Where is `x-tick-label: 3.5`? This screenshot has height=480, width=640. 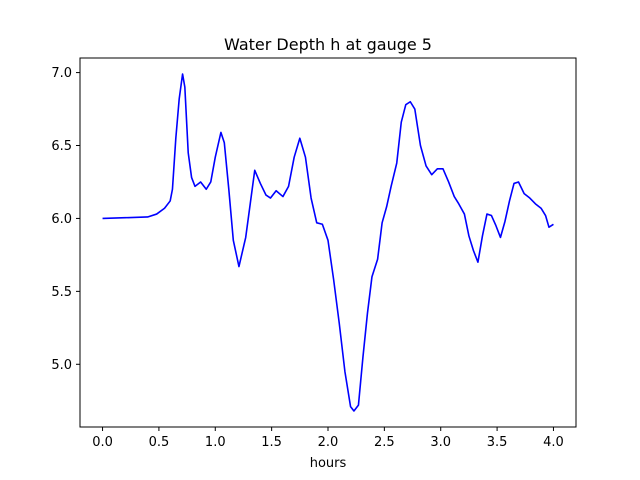
x-tick-label: 3.5 is located at coordinates (497, 442).